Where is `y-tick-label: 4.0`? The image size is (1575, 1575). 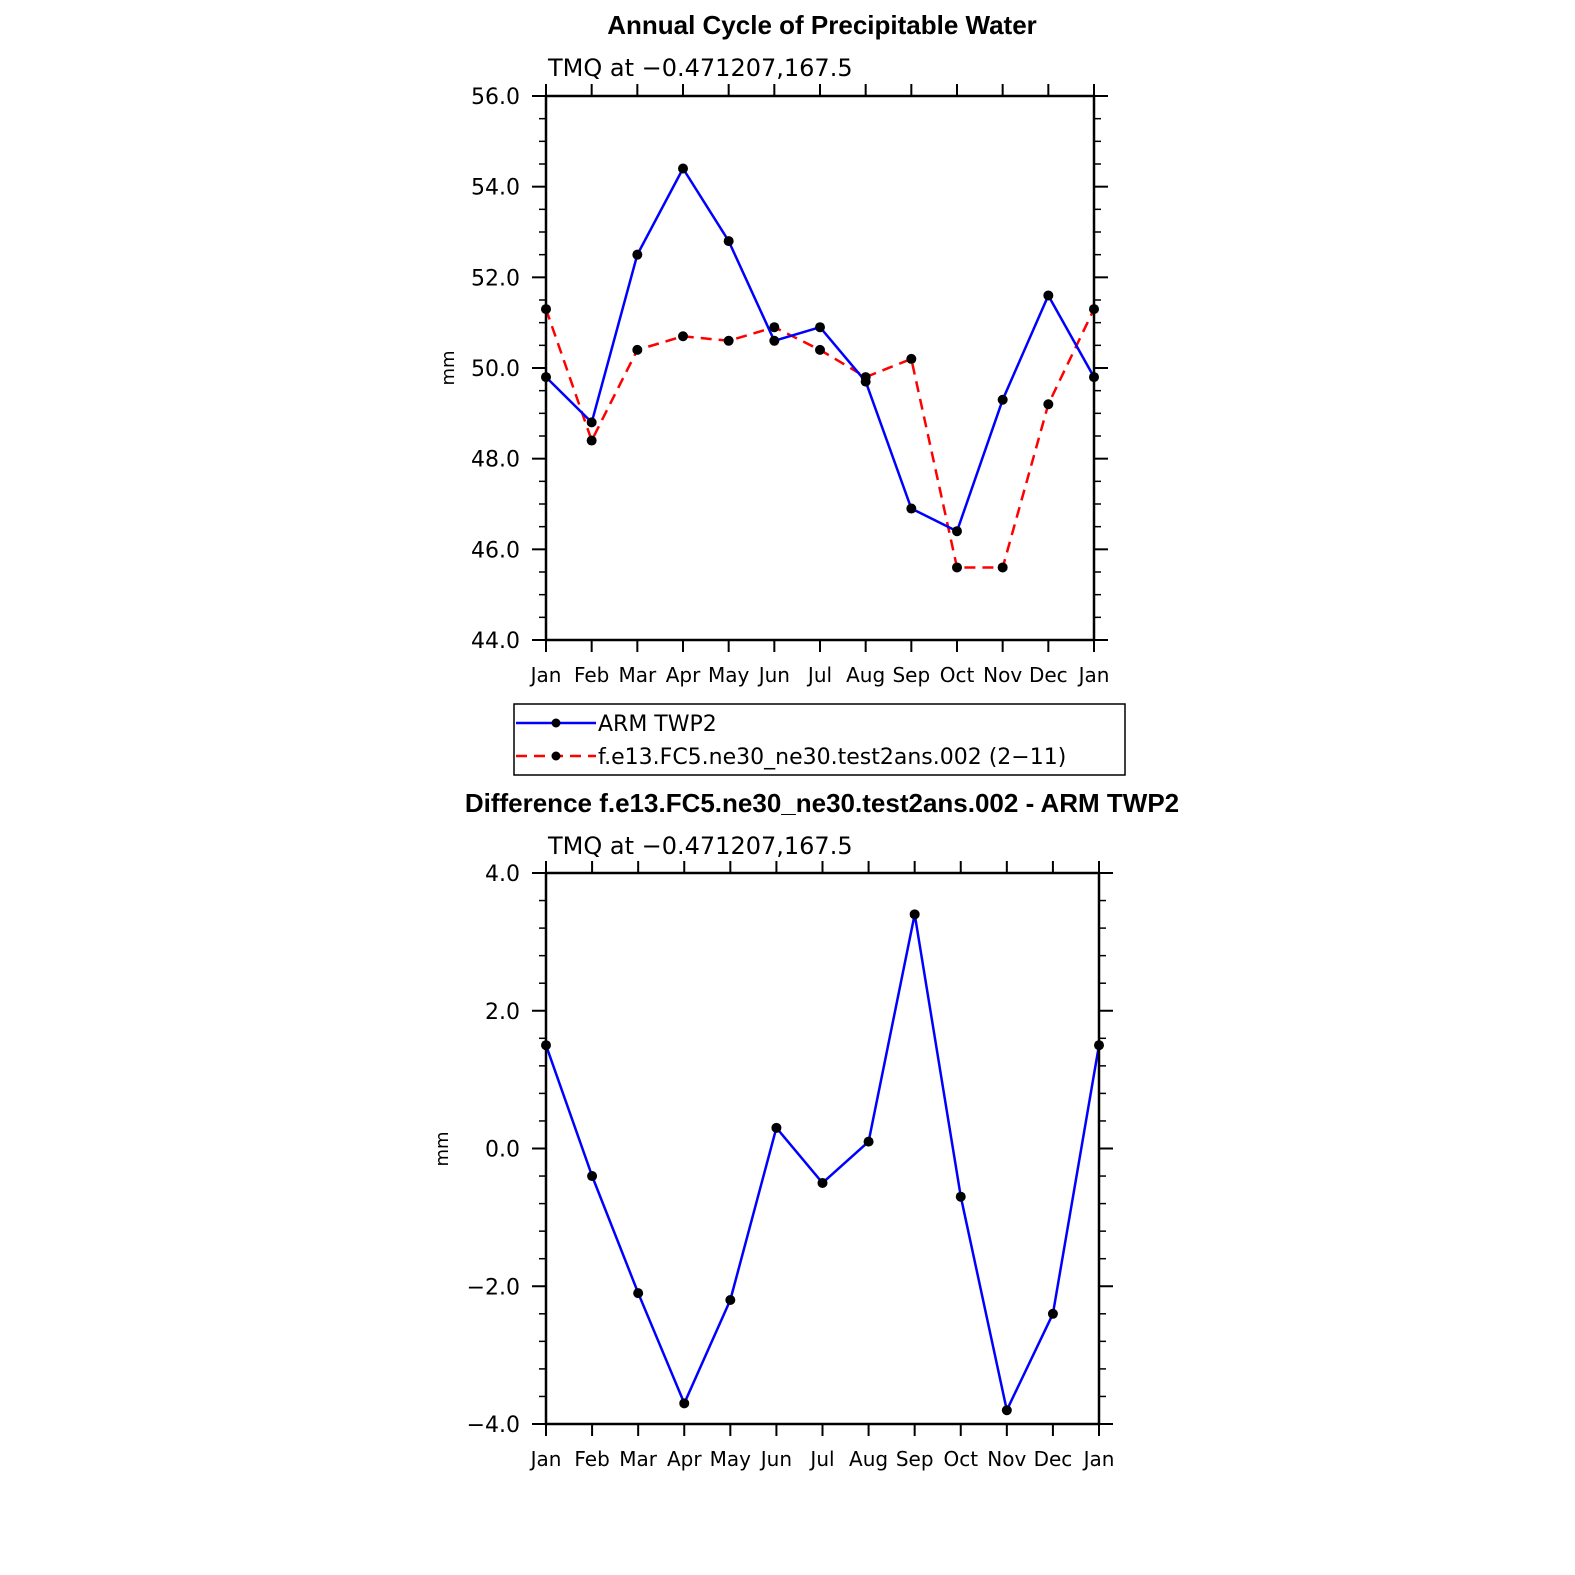
y-tick-label: 4.0 is located at coordinates (502, 874).